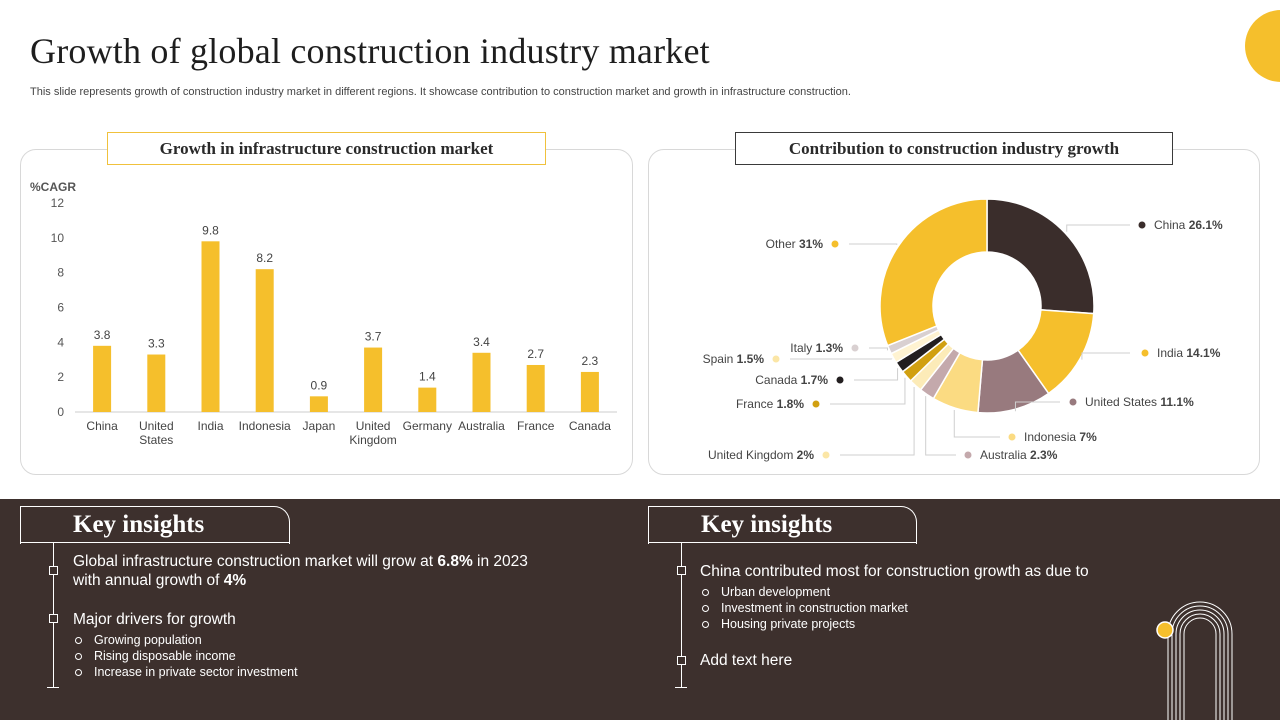  Describe the element at coordinates (782, 542) in the screenshot. I see `key-insights-right-underline` at that location.